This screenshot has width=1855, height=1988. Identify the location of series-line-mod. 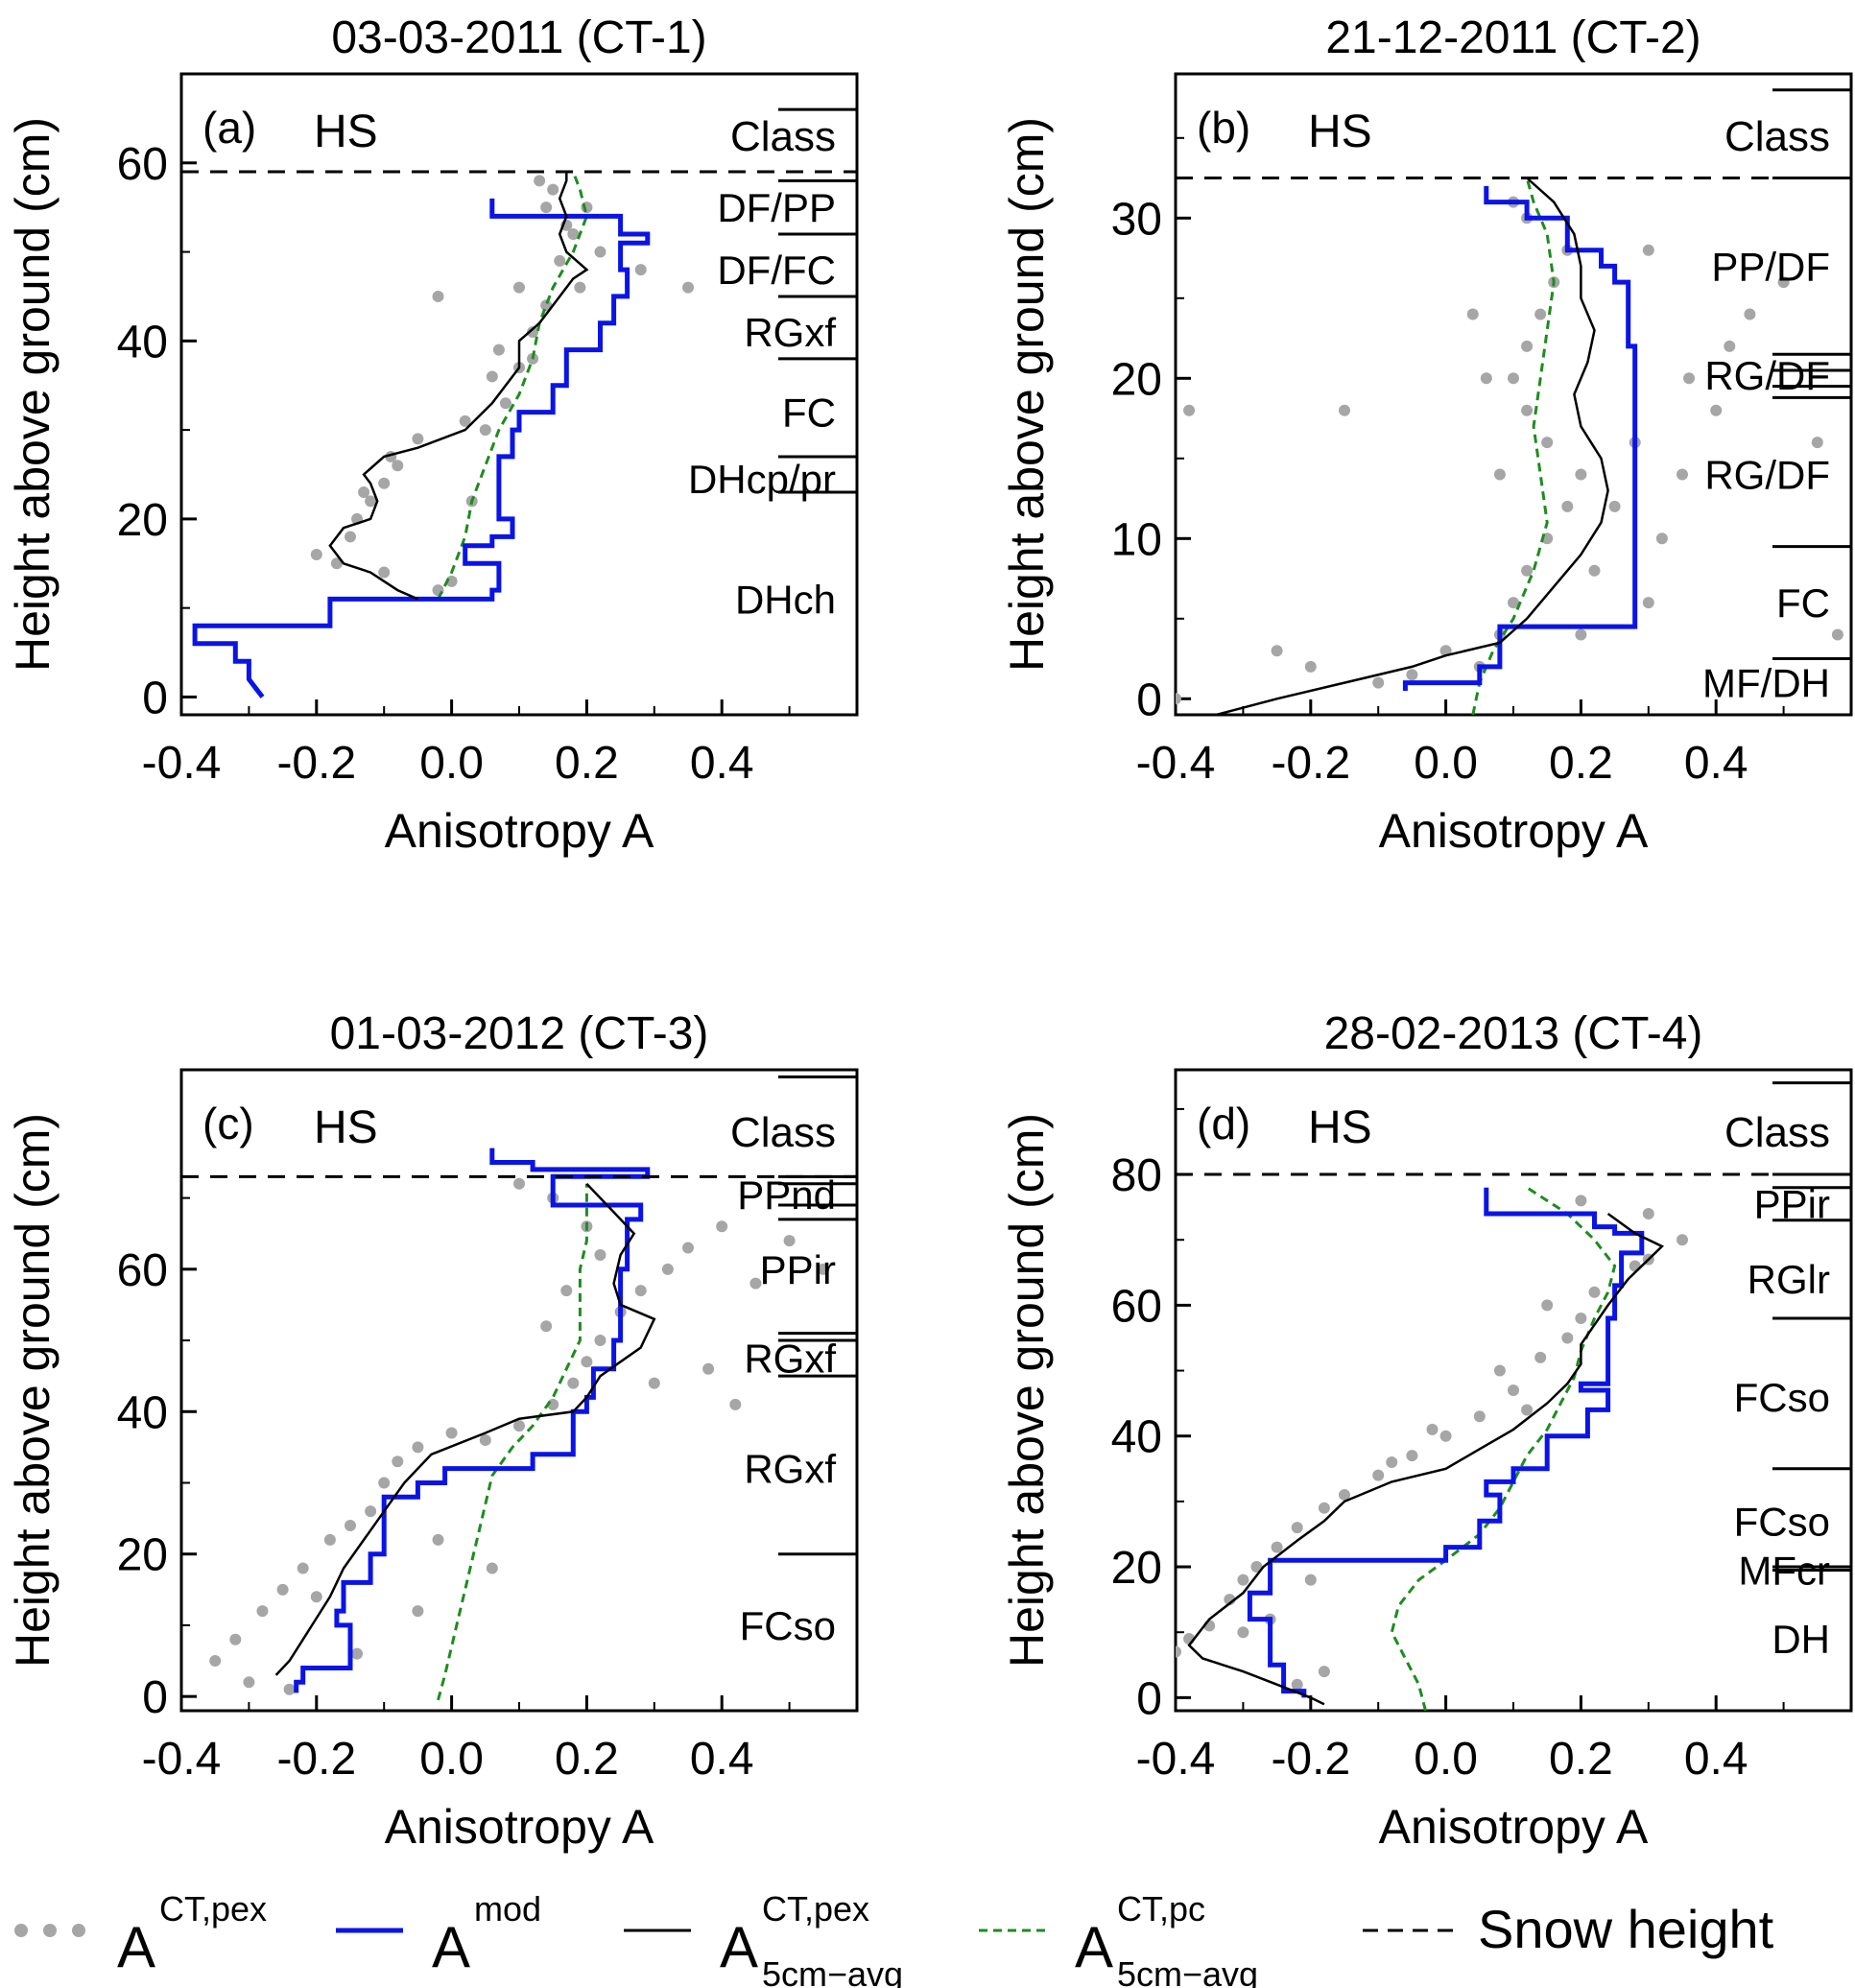
(1446, 1442).